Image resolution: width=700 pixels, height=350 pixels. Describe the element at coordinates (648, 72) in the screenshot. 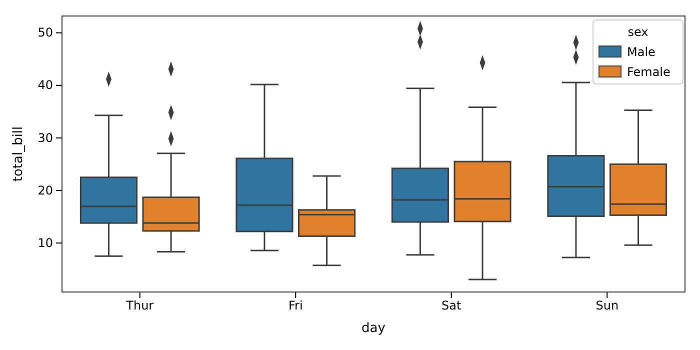

I see `legend-label: Female` at that location.